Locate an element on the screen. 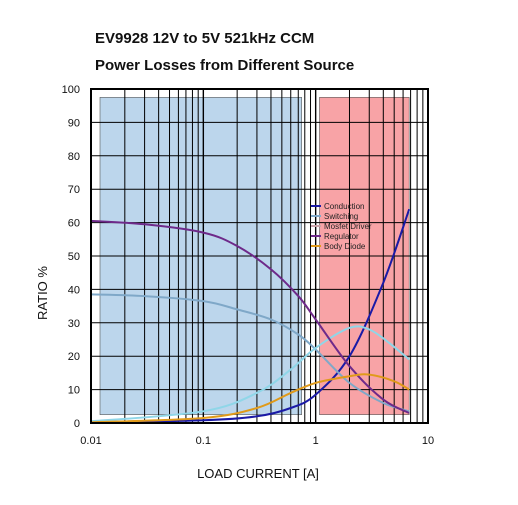  y-tick-label: 100 is located at coordinates (71, 90).